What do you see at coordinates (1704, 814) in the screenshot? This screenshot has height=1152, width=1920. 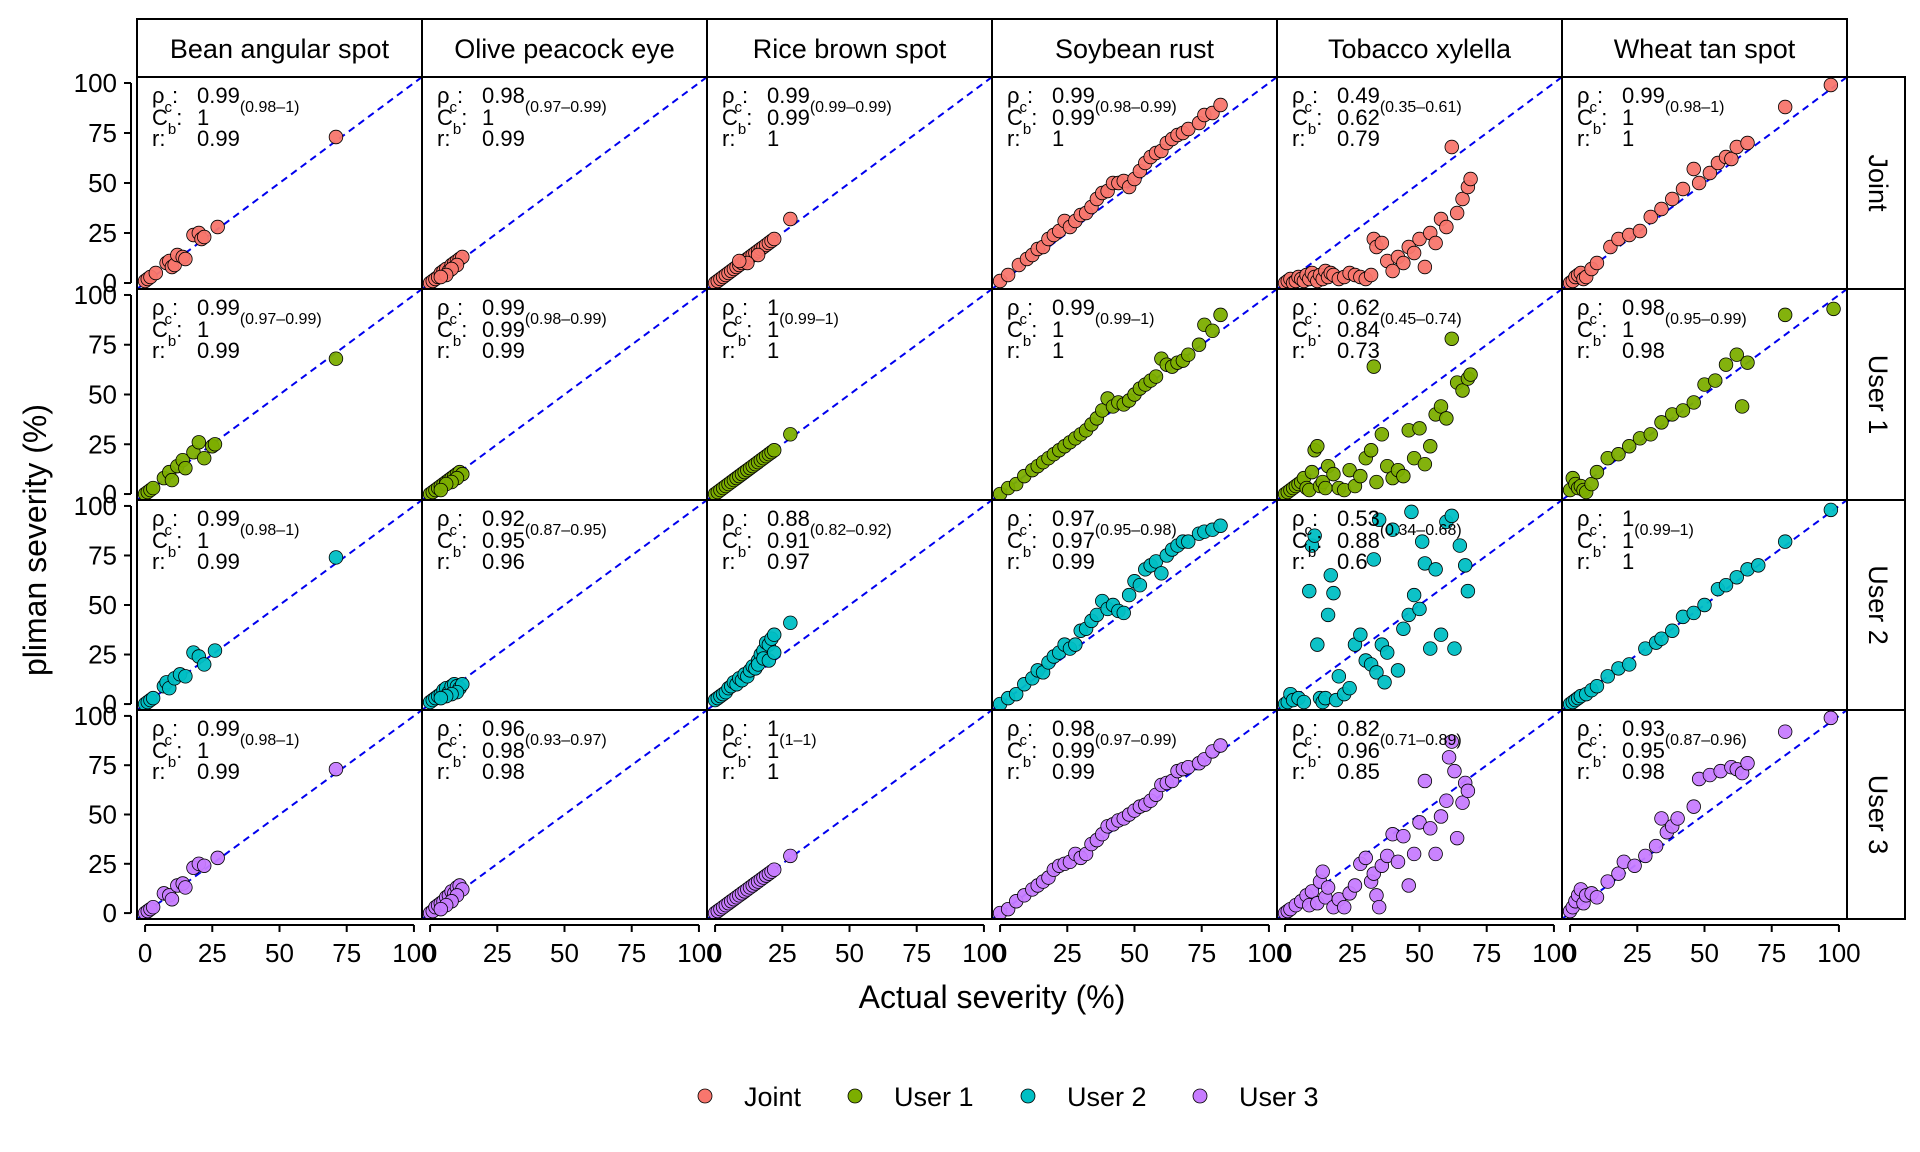 I see `panel-user-3-wheat-tan-spot: ρc: 0.93(0.87–0.96)Cb: 0.95r: 0.98` at bounding box center [1704, 814].